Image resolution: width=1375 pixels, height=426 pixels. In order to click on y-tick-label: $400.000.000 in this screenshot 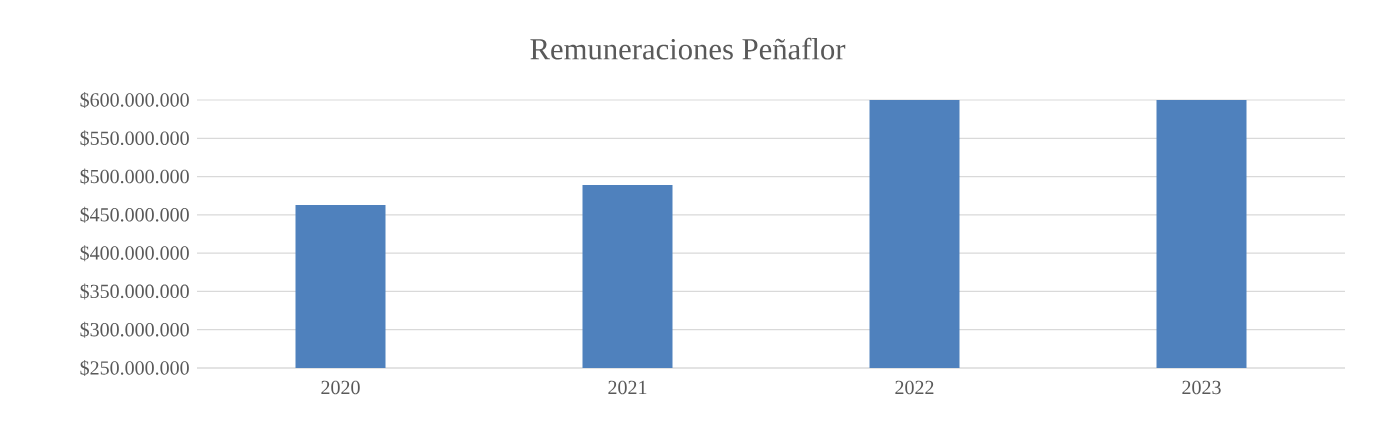, I will do `click(134, 253)`.